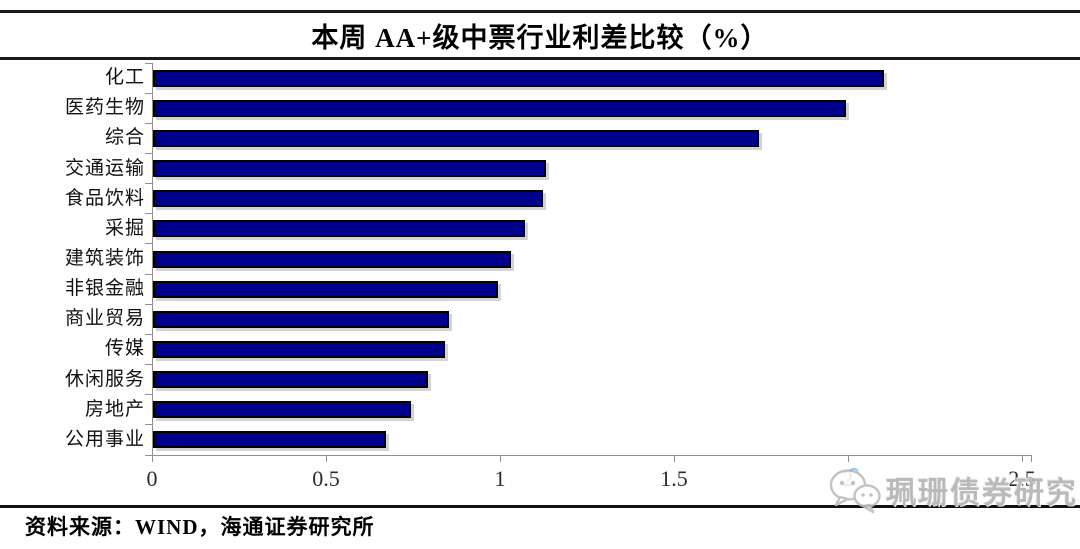 The image size is (1080, 549). What do you see at coordinates (104, 108) in the screenshot?
I see `category-label: 医药生物` at bounding box center [104, 108].